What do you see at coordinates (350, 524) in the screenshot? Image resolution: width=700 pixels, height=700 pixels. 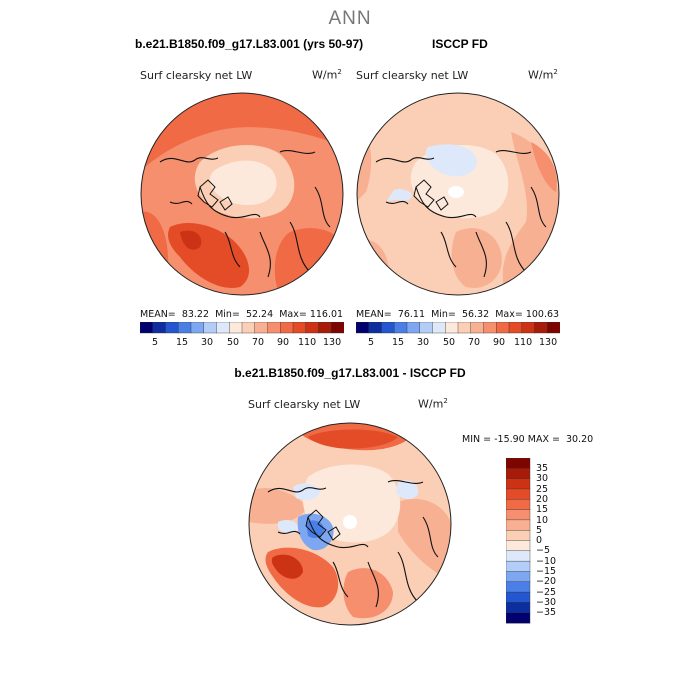 I see `diff-polar-map` at bounding box center [350, 524].